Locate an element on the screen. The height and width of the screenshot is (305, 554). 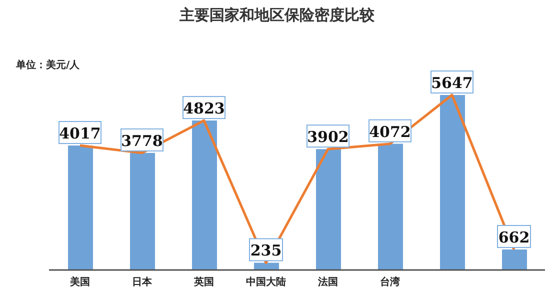
data-label: 4072 is located at coordinates (390, 131).